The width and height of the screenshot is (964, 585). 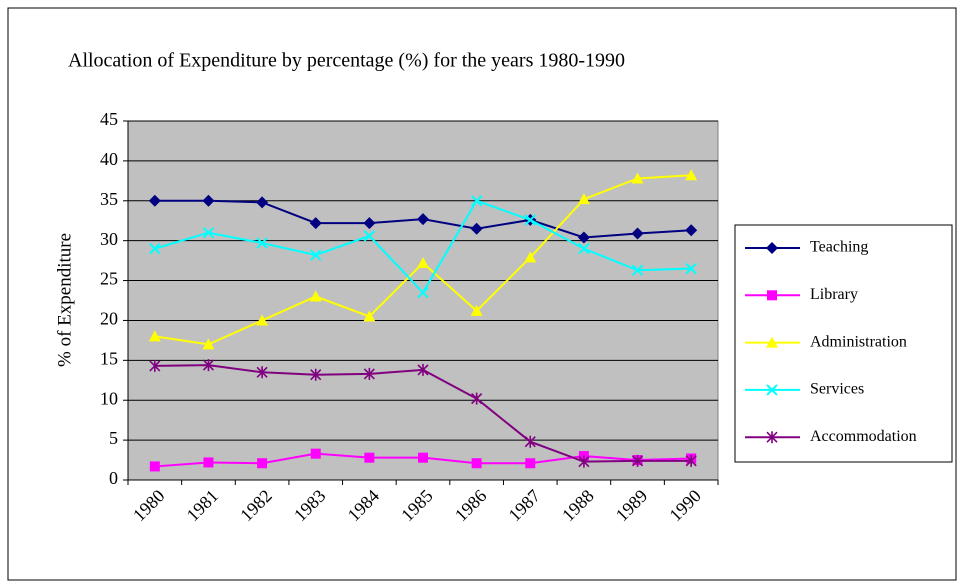 I want to click on y-tick-label: 25, so click(x=109, y=279).